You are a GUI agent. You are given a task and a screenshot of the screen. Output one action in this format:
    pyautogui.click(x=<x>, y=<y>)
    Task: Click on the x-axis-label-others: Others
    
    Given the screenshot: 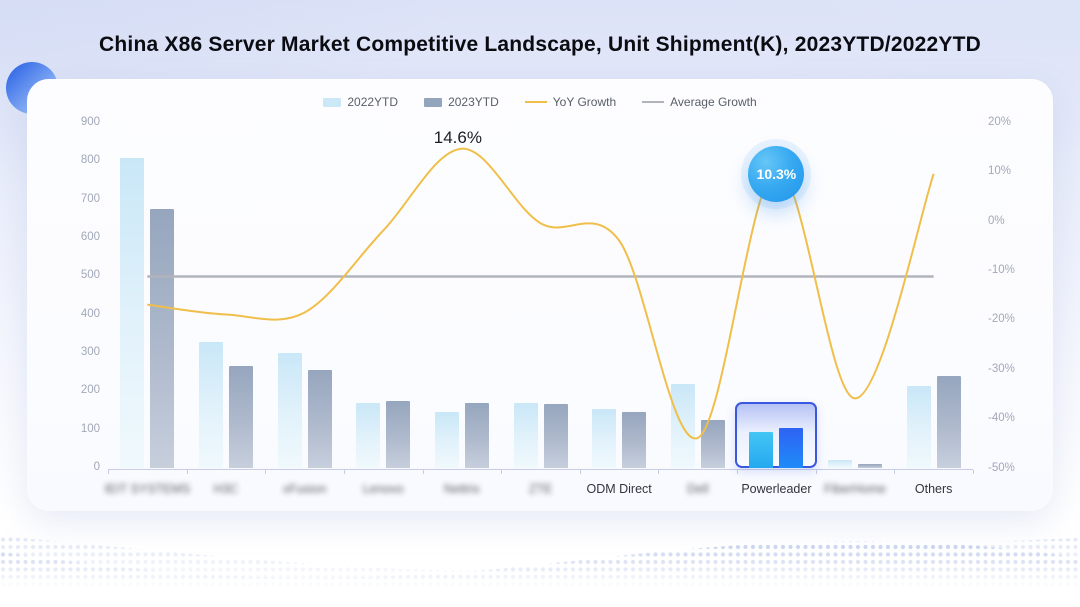 What is the action you would take?
    pyautogui.click(x=933, y=489)
    